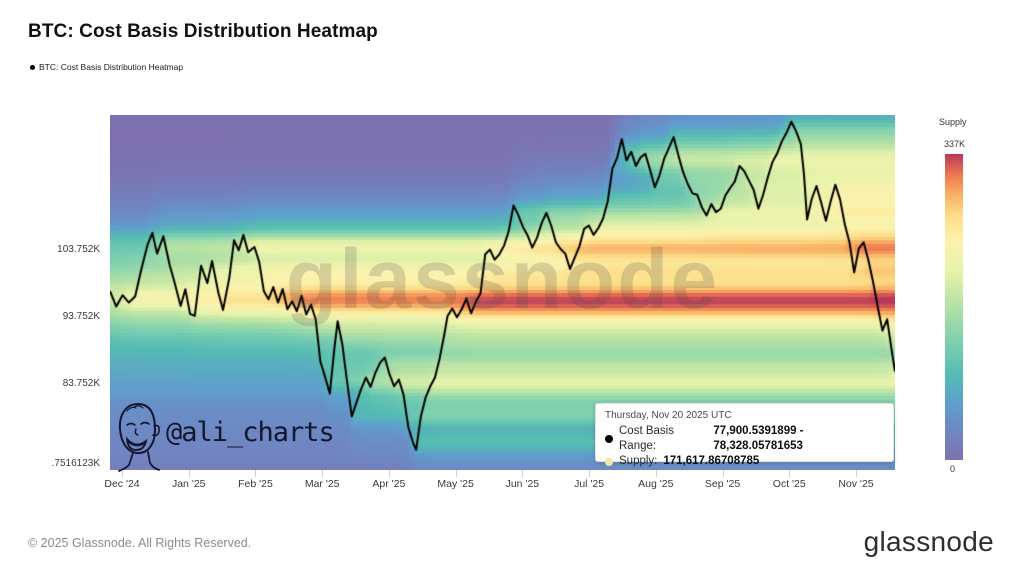  Describe the element at coordinates (250, 432) in the screenshot. I see `signature: @ali_charts` at that location.